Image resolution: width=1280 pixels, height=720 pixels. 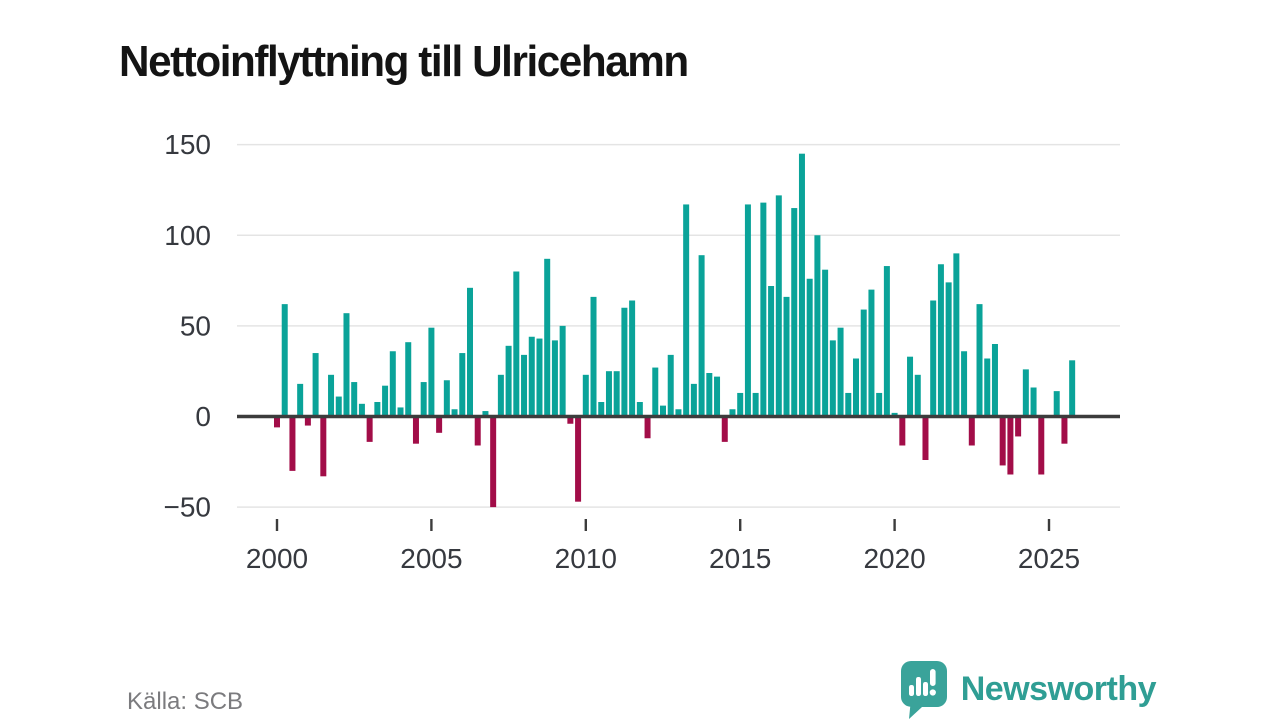 What do you see at coordinates (338, 406) in the screenshot?
I see `bar-2002-q1` at bounding box center [338, 406].